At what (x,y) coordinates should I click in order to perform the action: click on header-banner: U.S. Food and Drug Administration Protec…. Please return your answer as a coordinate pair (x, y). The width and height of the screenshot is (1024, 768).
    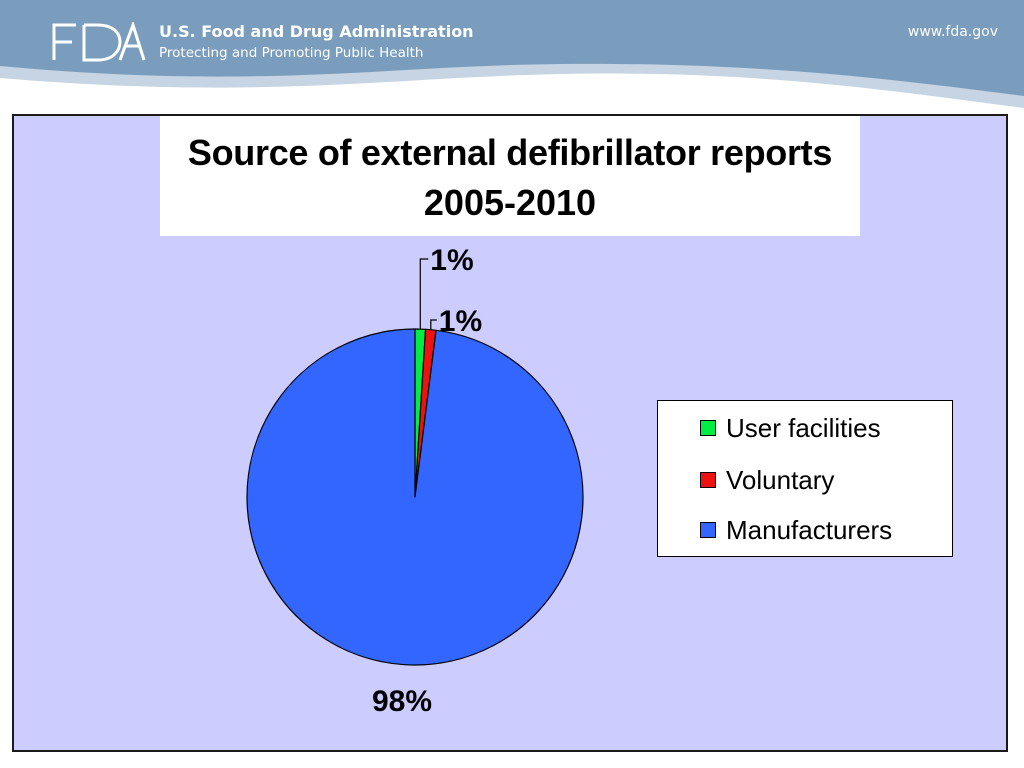
    Looking at the image, I should click on (512, 57).